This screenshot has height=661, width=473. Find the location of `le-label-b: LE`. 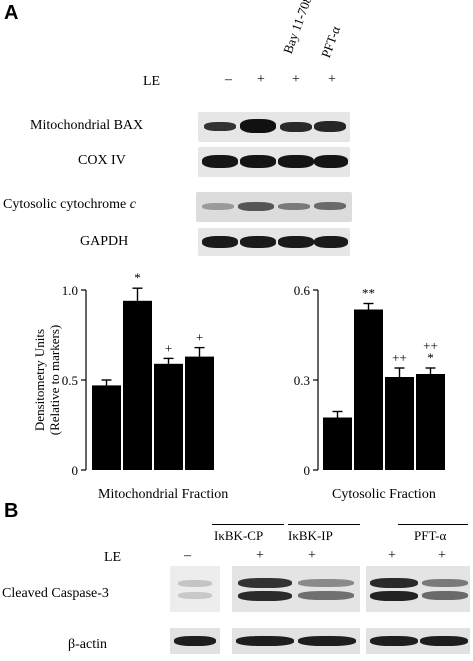

le-label-b: LE is located at coordinates (113, 557).